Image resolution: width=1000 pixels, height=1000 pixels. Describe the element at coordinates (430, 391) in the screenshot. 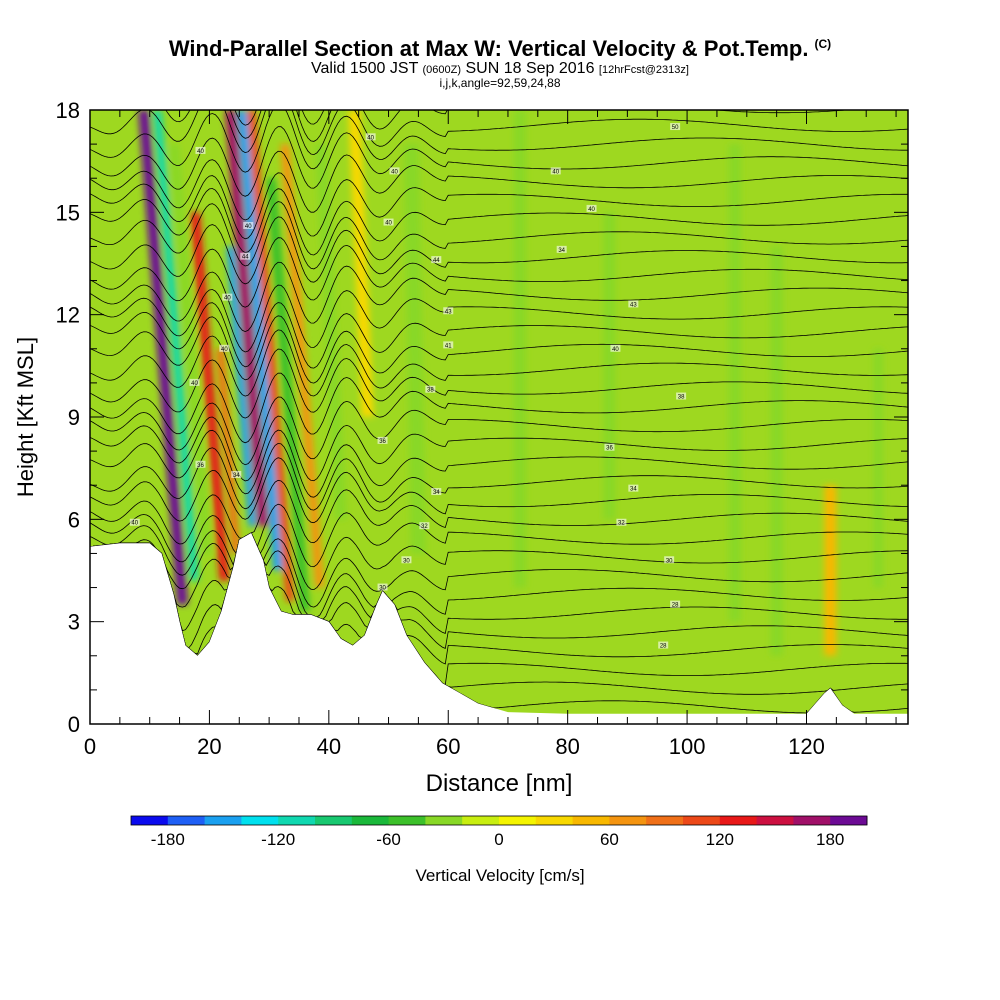

I see `isentrope-label: 38` at that location.